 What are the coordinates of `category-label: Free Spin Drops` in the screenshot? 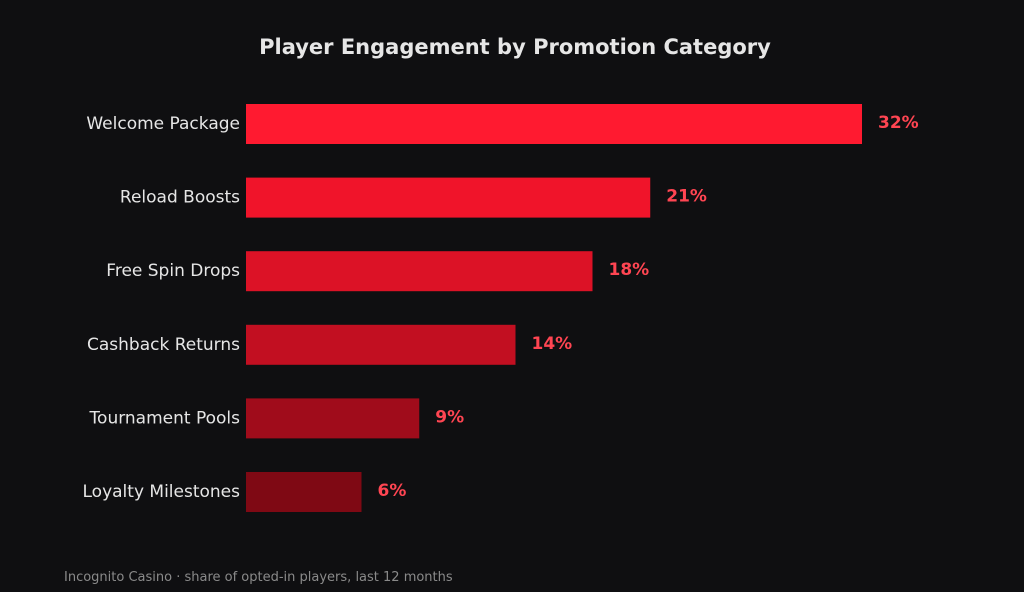 It's located at (173, 271).